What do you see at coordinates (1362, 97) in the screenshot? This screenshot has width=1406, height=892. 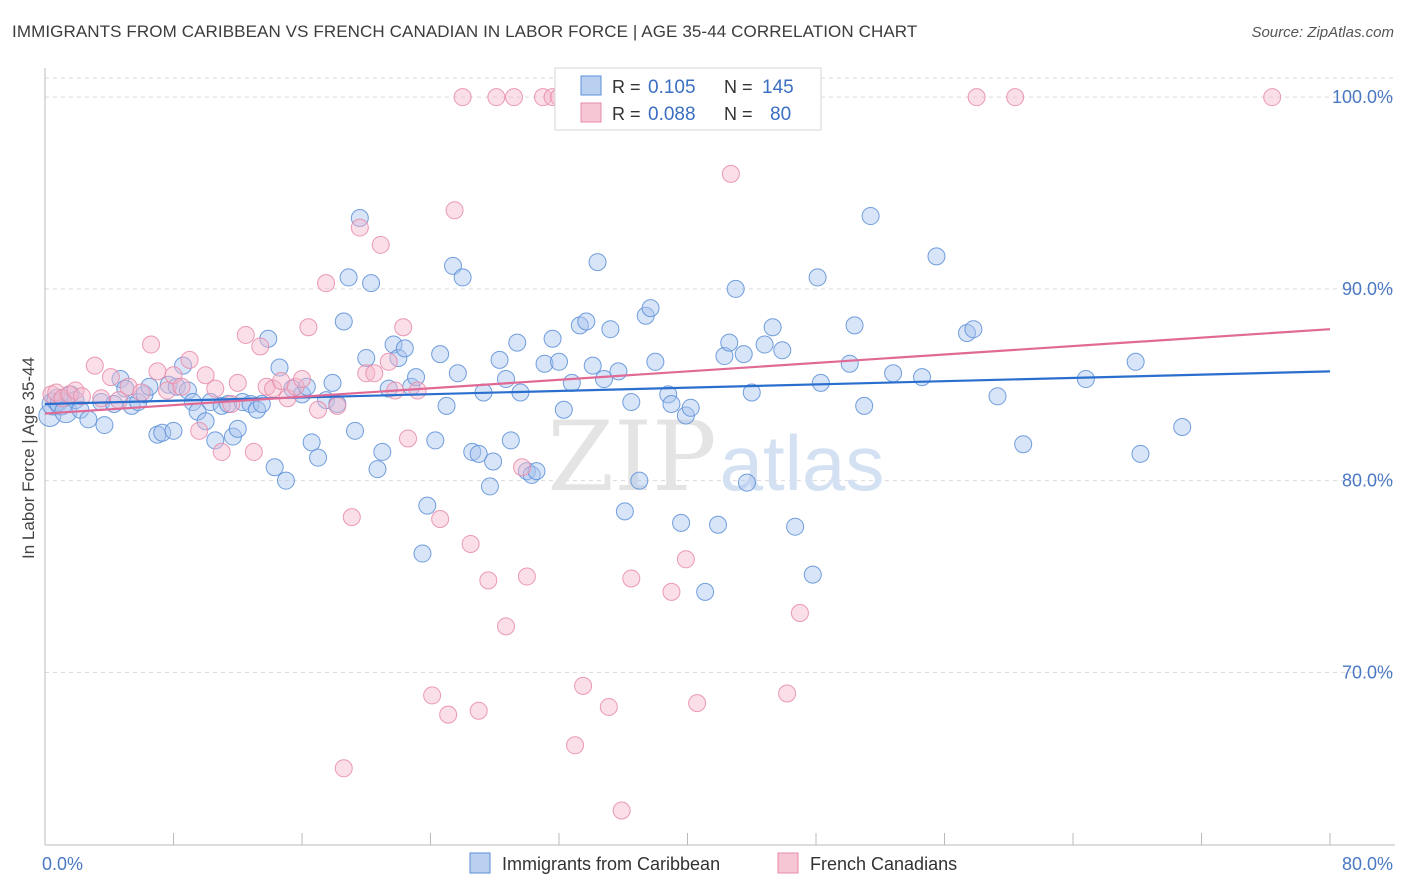 I see `y-tick-label-0: 100.0%` at bounding box center [1362, 97].